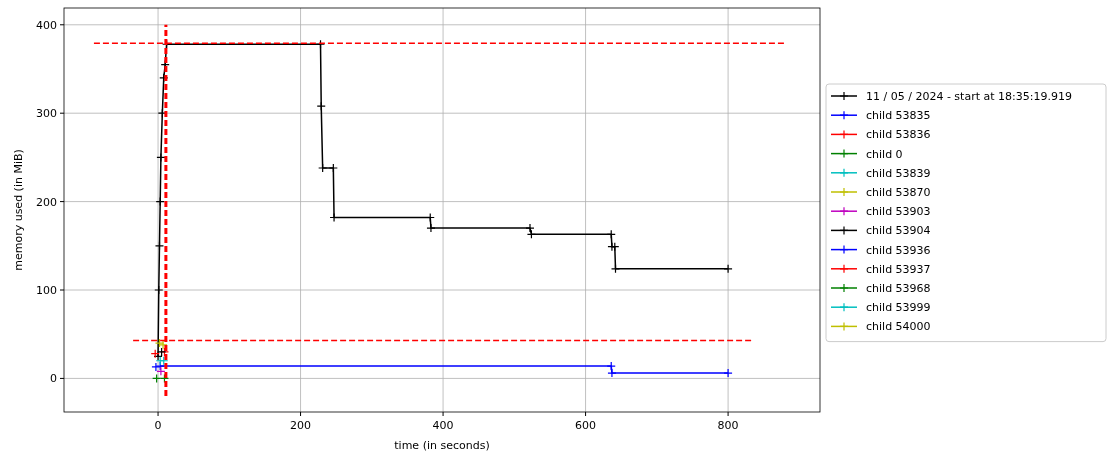 Image resolution: width=1119 pixels, height=457 pixels. Describe the element at coordinates (46, 290) in the screenshot. I see `y-tick-label: 100` at that location.